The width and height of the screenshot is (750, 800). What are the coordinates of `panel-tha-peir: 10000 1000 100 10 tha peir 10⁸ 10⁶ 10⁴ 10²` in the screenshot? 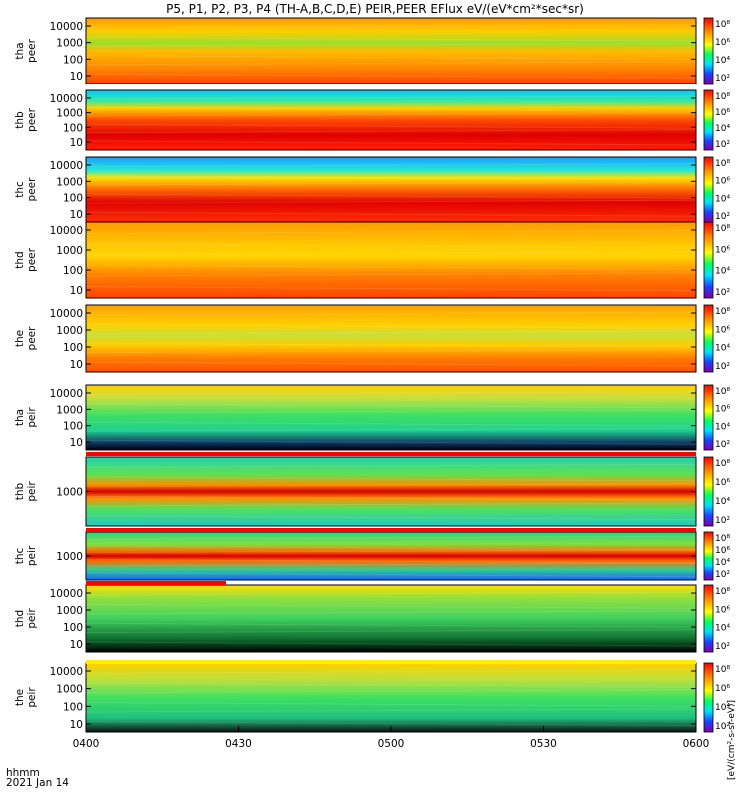 It's located at (372, 417).